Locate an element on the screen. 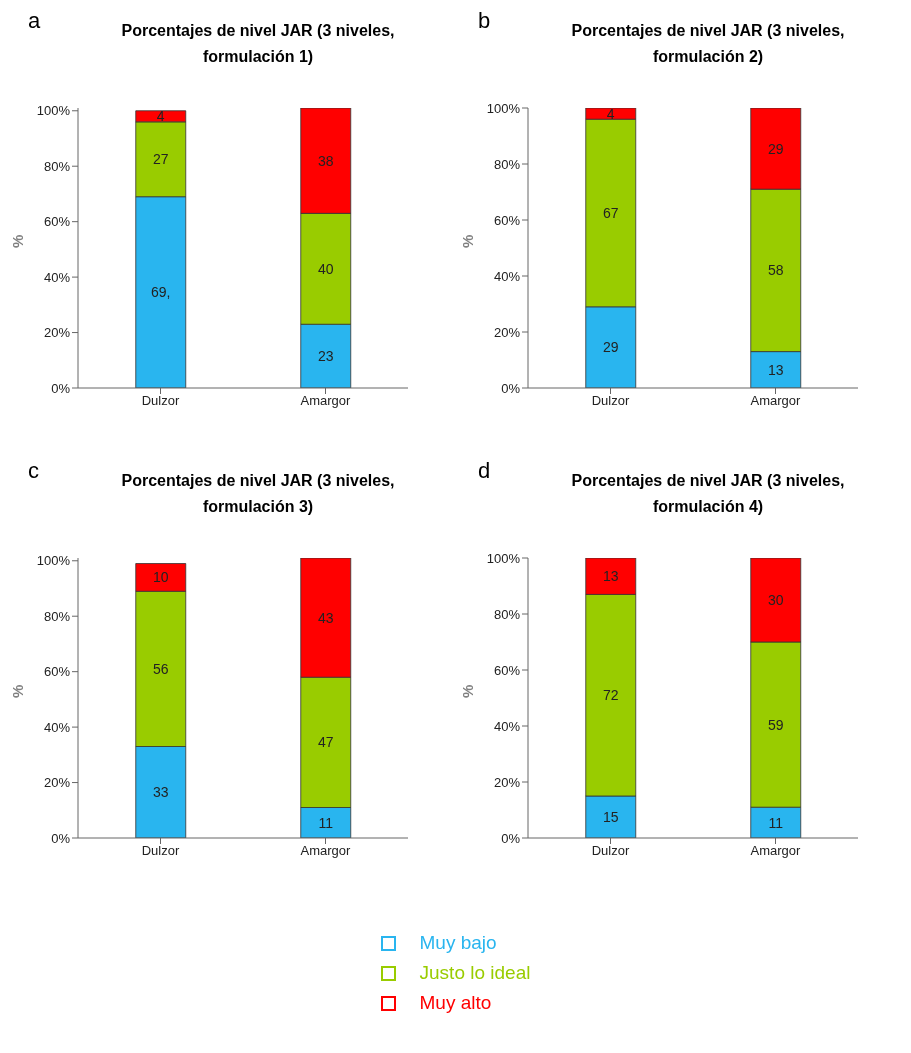 This screenshot has height=1053, width=911. legend-label: Muy alto is located at coordinates (455, 1003).